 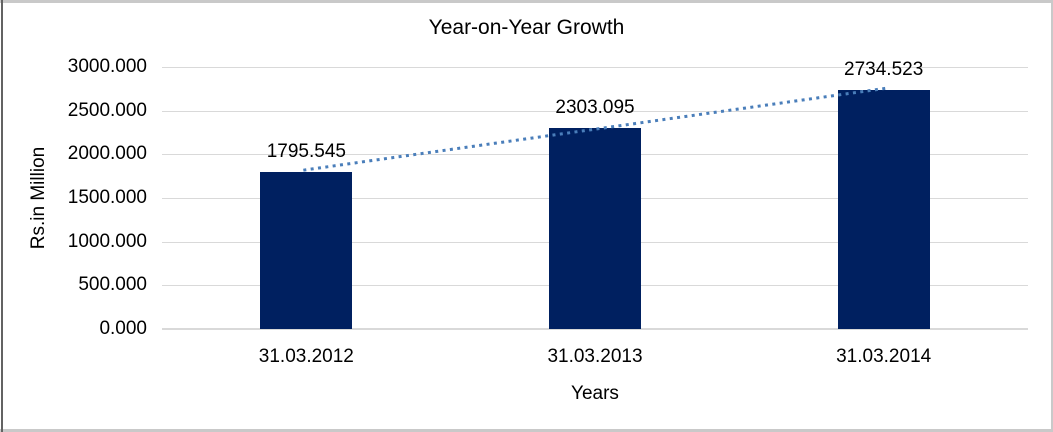 What do you see at coordinates (884, 70) in the screenshot?
I see `bar-value-label: 2734.523` at bounding box center [884, 70].